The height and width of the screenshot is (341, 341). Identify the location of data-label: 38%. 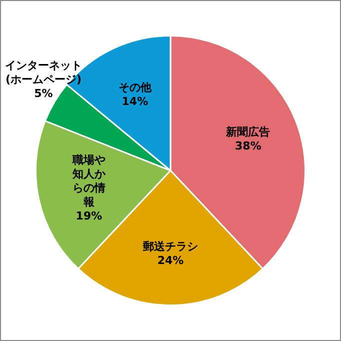
(248, 146).